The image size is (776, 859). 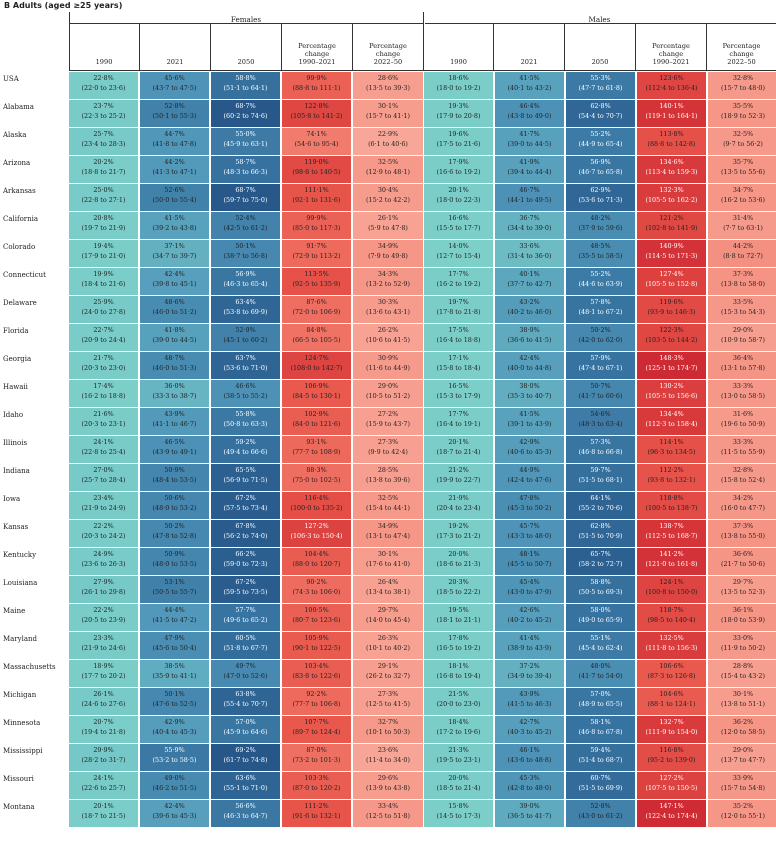 I want to click on table-cell: 41·7% (39·0 to 44·5), so click(x=529, y=141).